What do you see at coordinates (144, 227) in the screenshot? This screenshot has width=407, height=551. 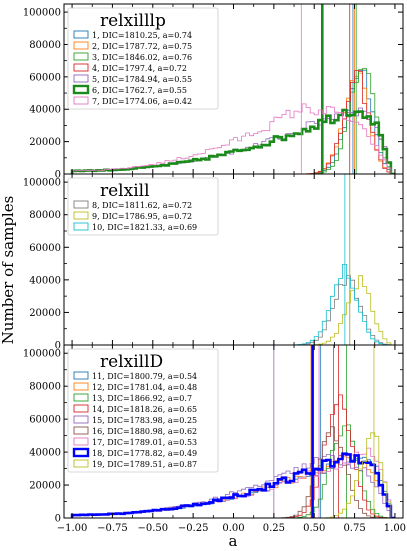 I see `legend-entry: 10, DIC=1821.33, a=0.69` at bounding box center [144, 227].